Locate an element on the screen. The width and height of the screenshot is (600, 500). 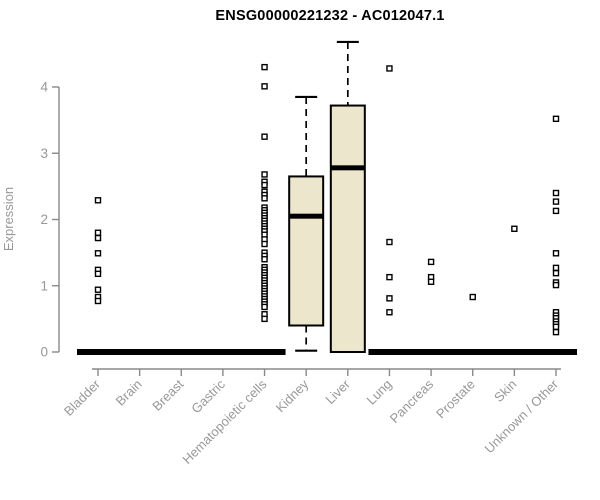
x-axis-category-label: Liver is located at coordinates (337, 391).